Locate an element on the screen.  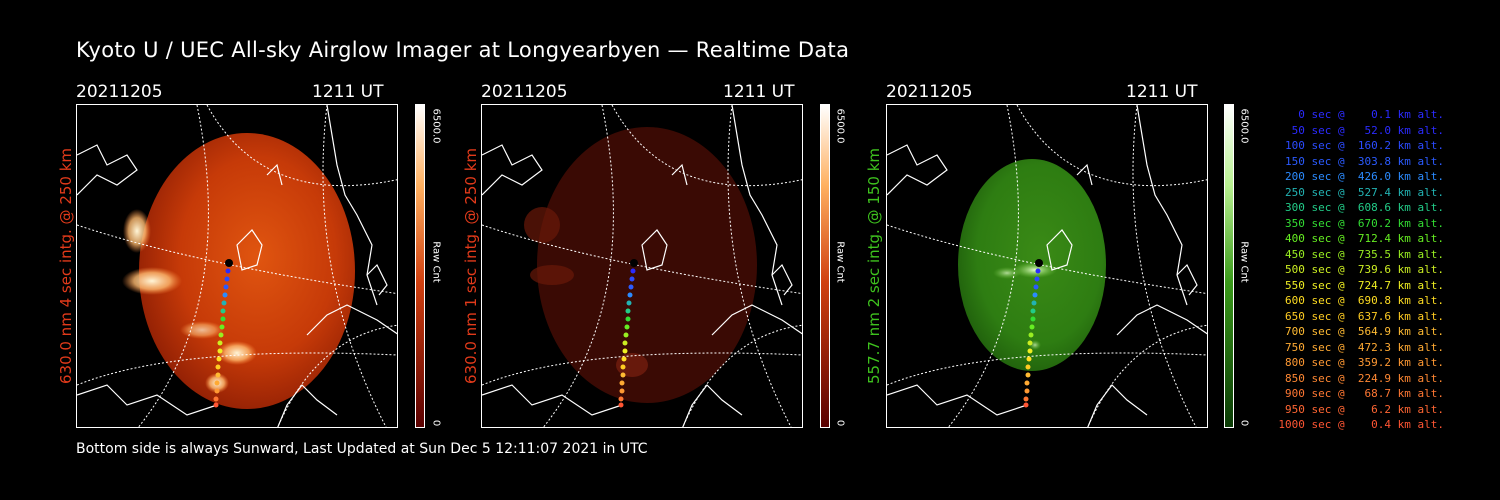
panel-1-colorbar is located at coordinates (420, 266).